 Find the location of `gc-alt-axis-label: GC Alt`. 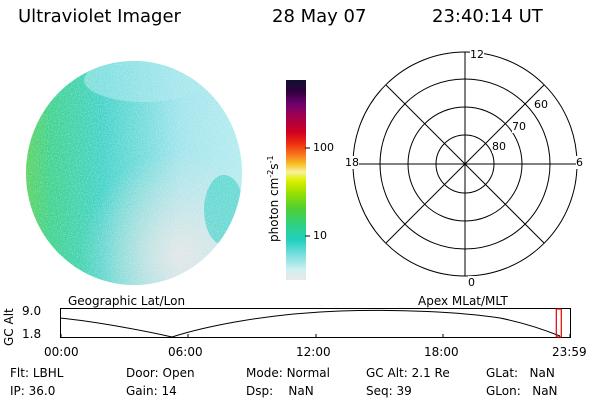

gc-alt-axis-label: GC Alt is located at coordinates (9, 327).